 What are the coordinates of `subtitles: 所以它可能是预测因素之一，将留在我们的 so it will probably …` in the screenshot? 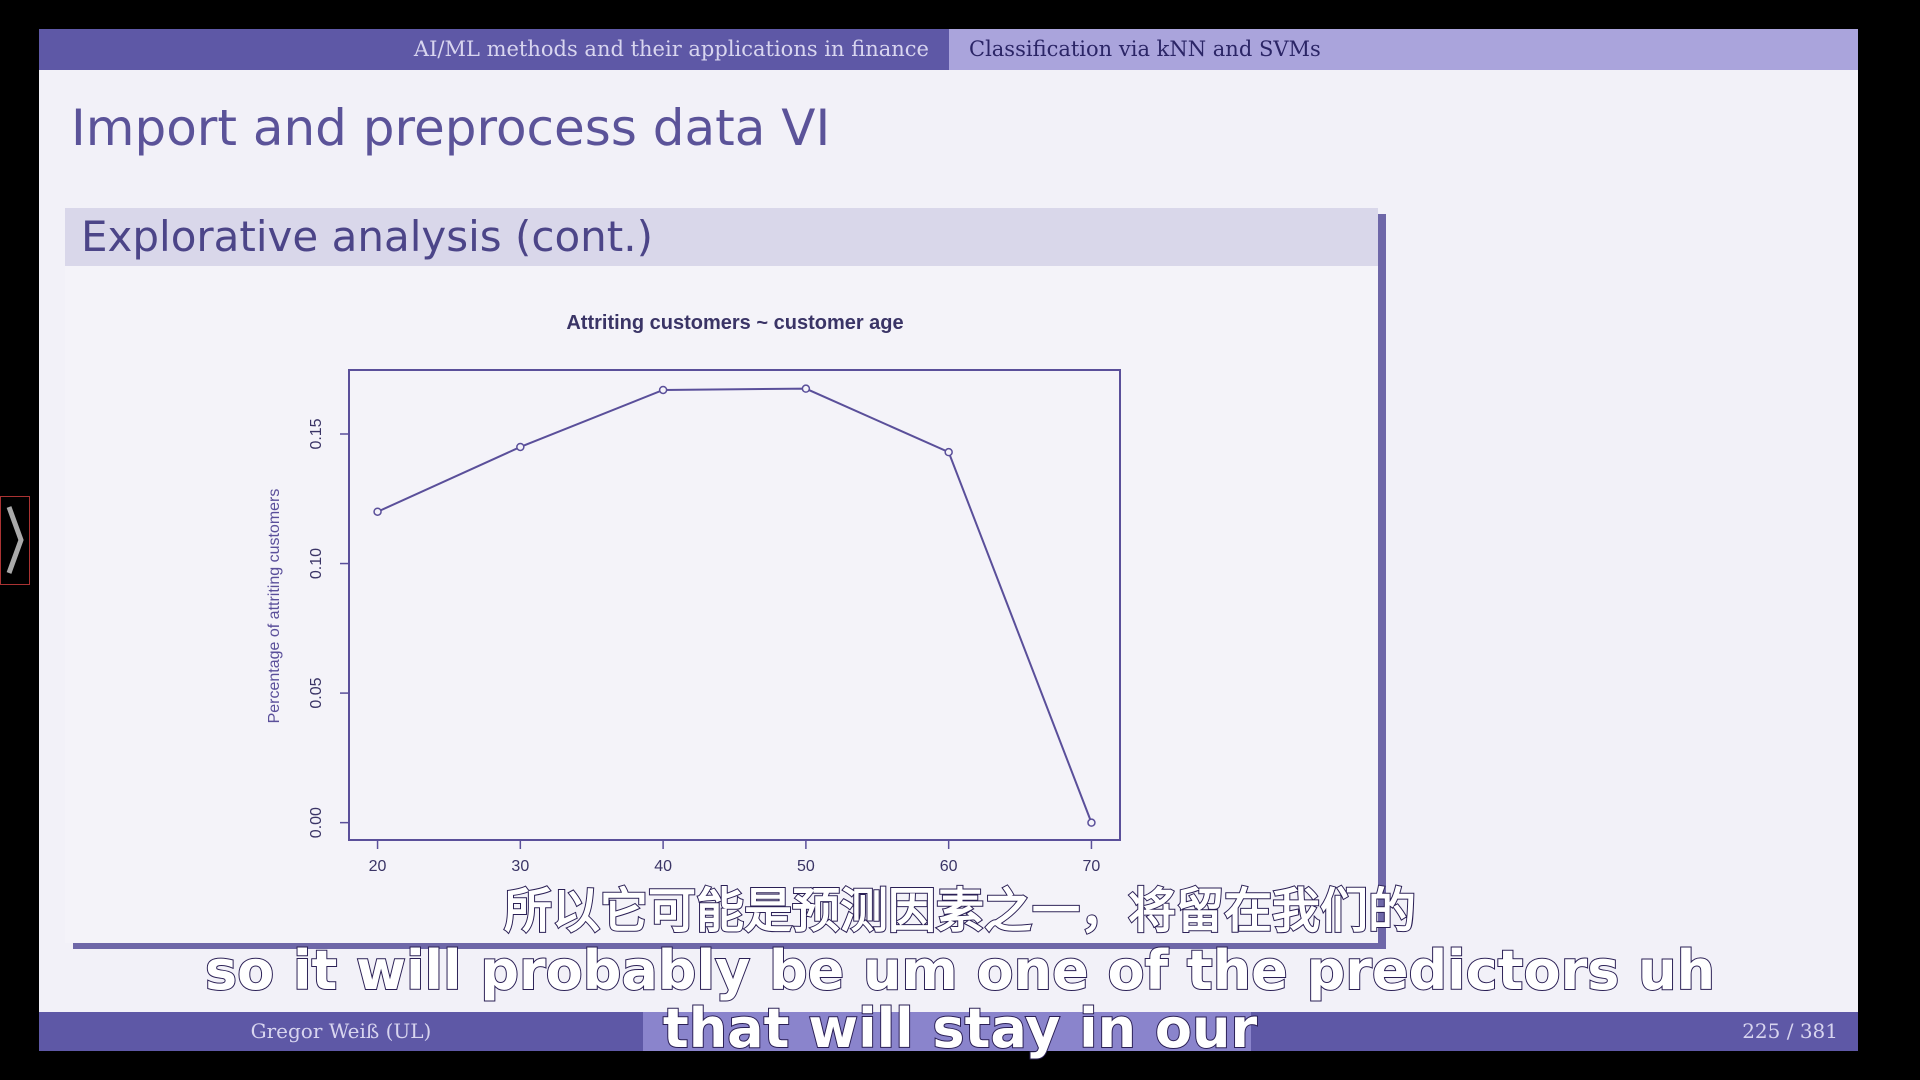 It's located at (960, 970).